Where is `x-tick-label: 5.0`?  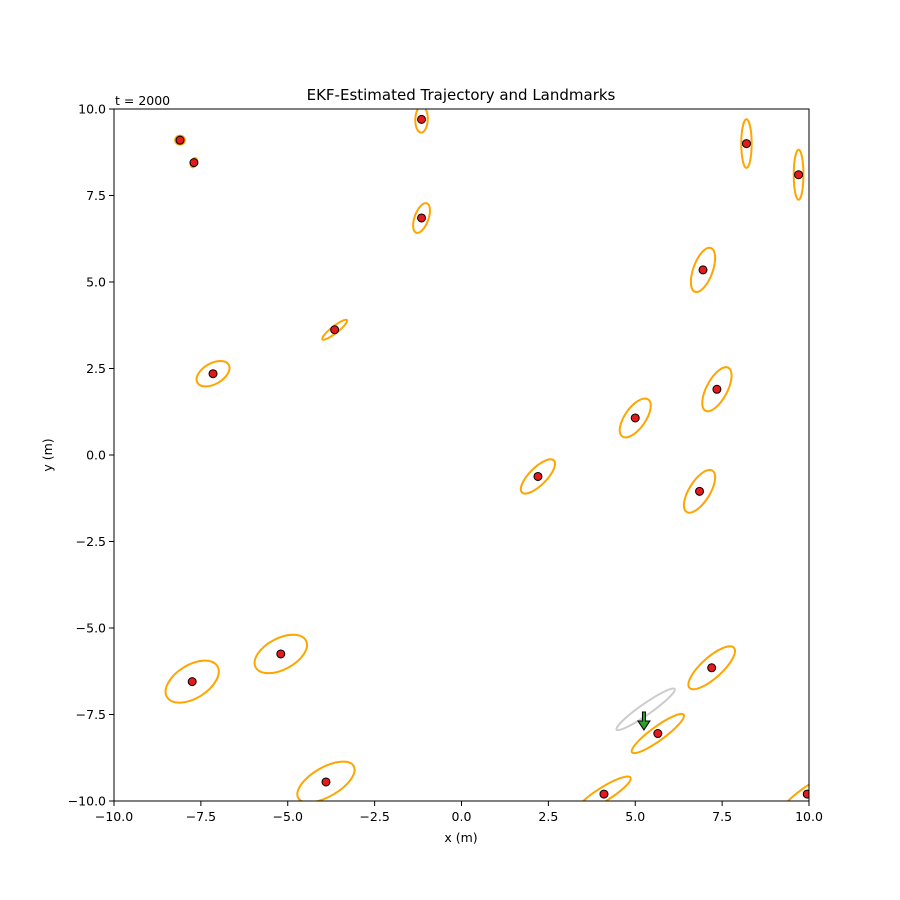
x-tick-label: 5.0 is located at coordinates (635, 816).